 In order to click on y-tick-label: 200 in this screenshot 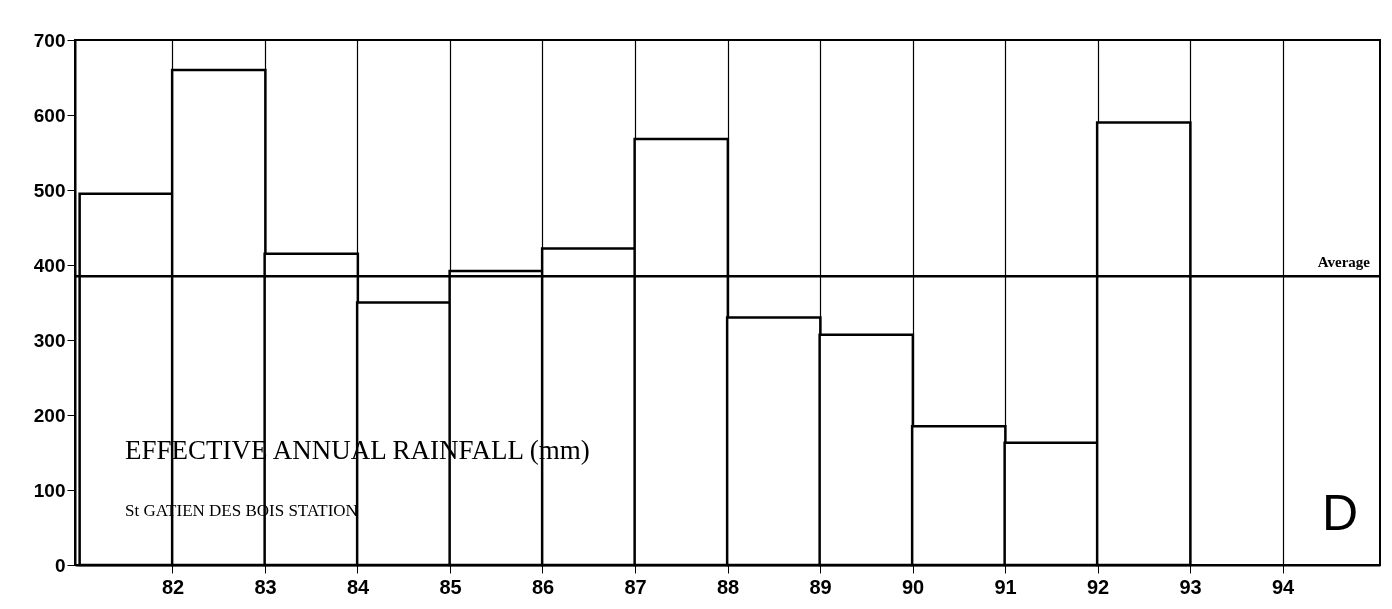, I will do `click(49, 415)`.